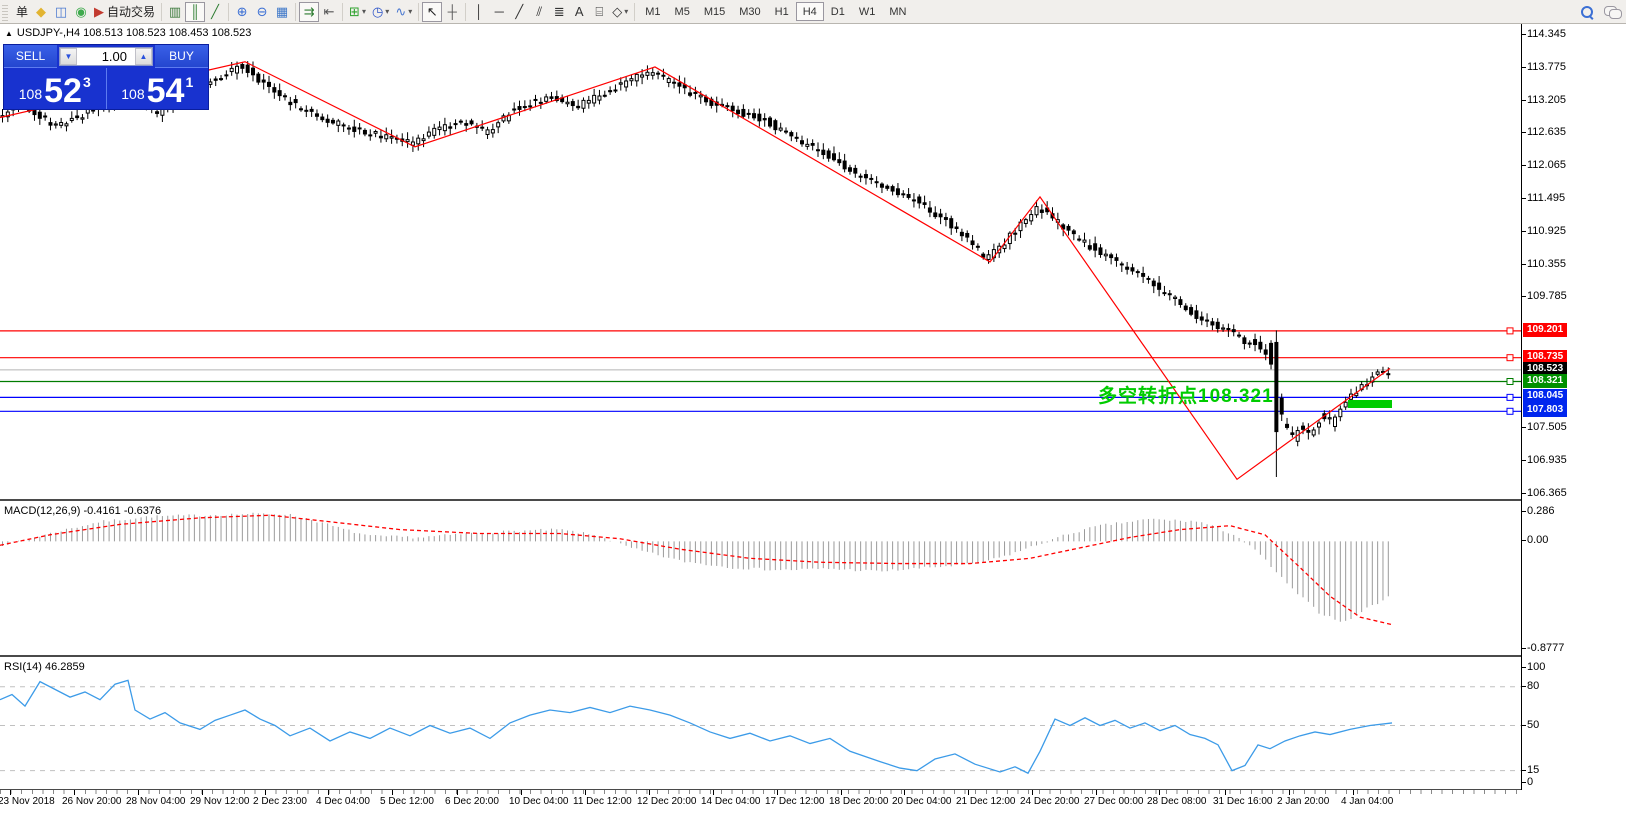 The height and width of the screenshot is (813, 1626). Describe the element at coordinates (41, 12) in the screenshot. I see `new-order-icon: ◆` at that location.